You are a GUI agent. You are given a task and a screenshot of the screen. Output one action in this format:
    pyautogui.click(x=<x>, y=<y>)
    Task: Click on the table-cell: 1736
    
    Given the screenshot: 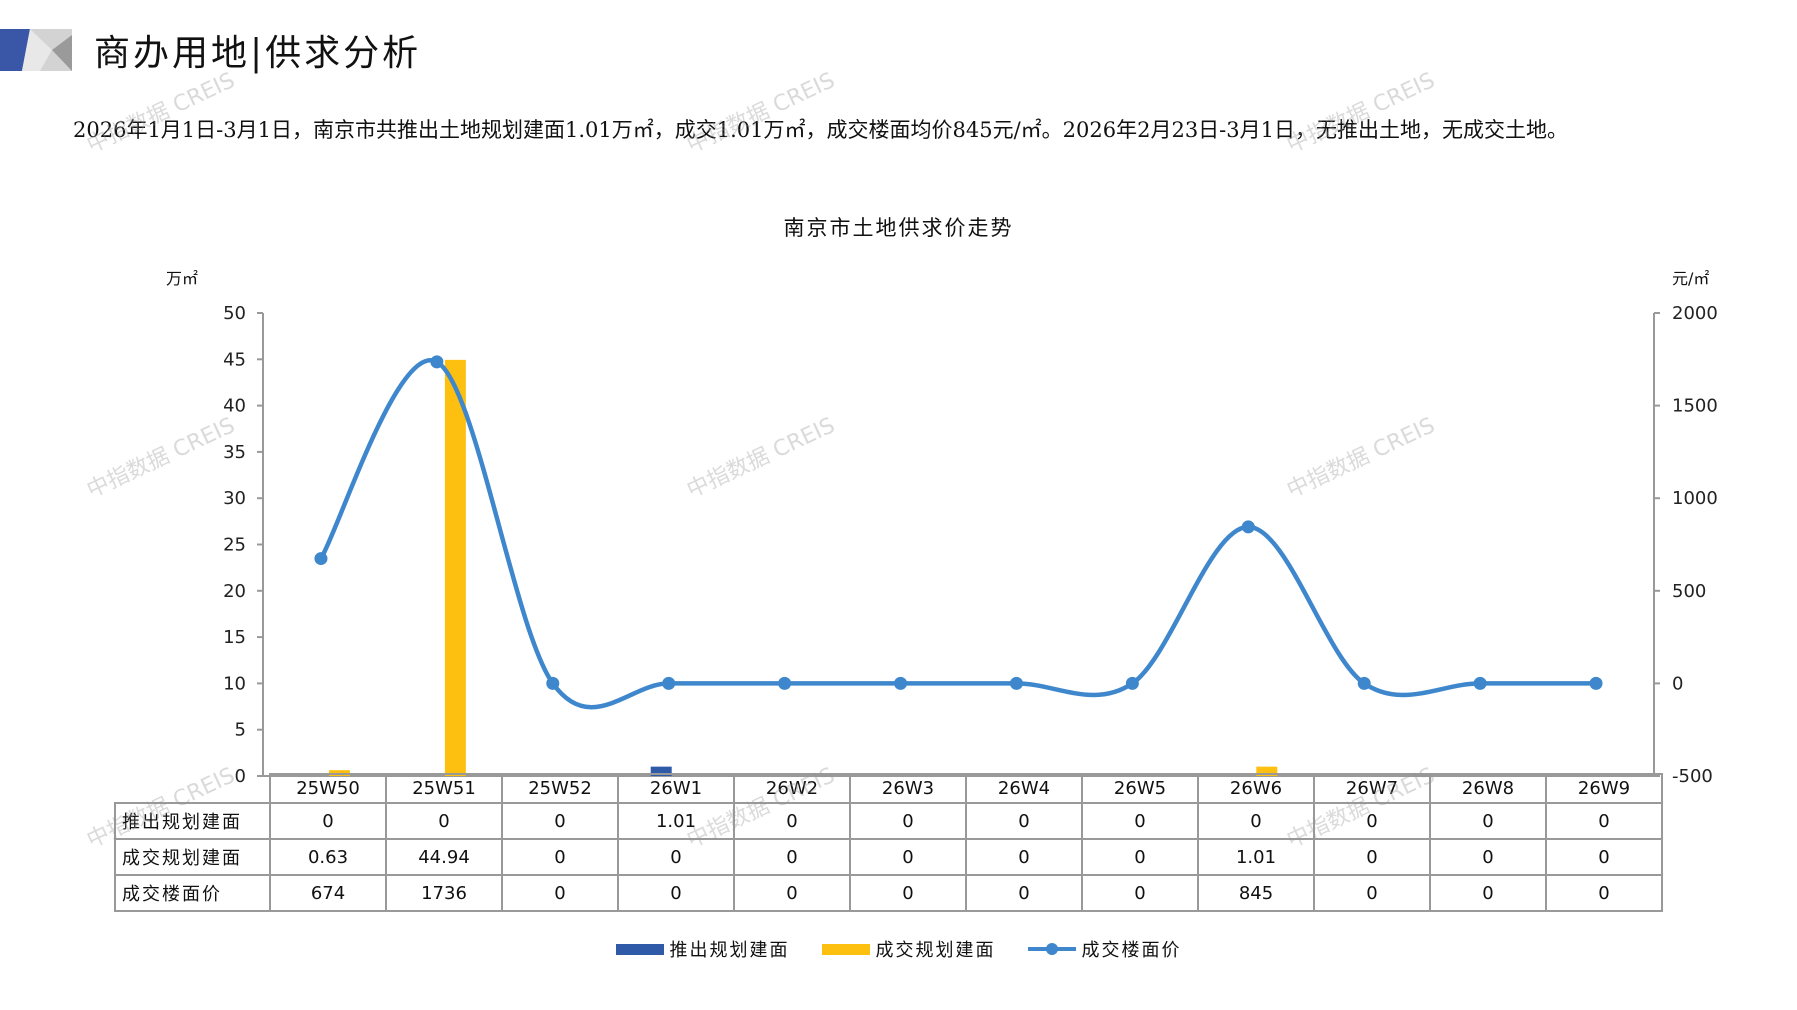 What is the action you would take?
    pyautogui.click(x=444, y=893)
    